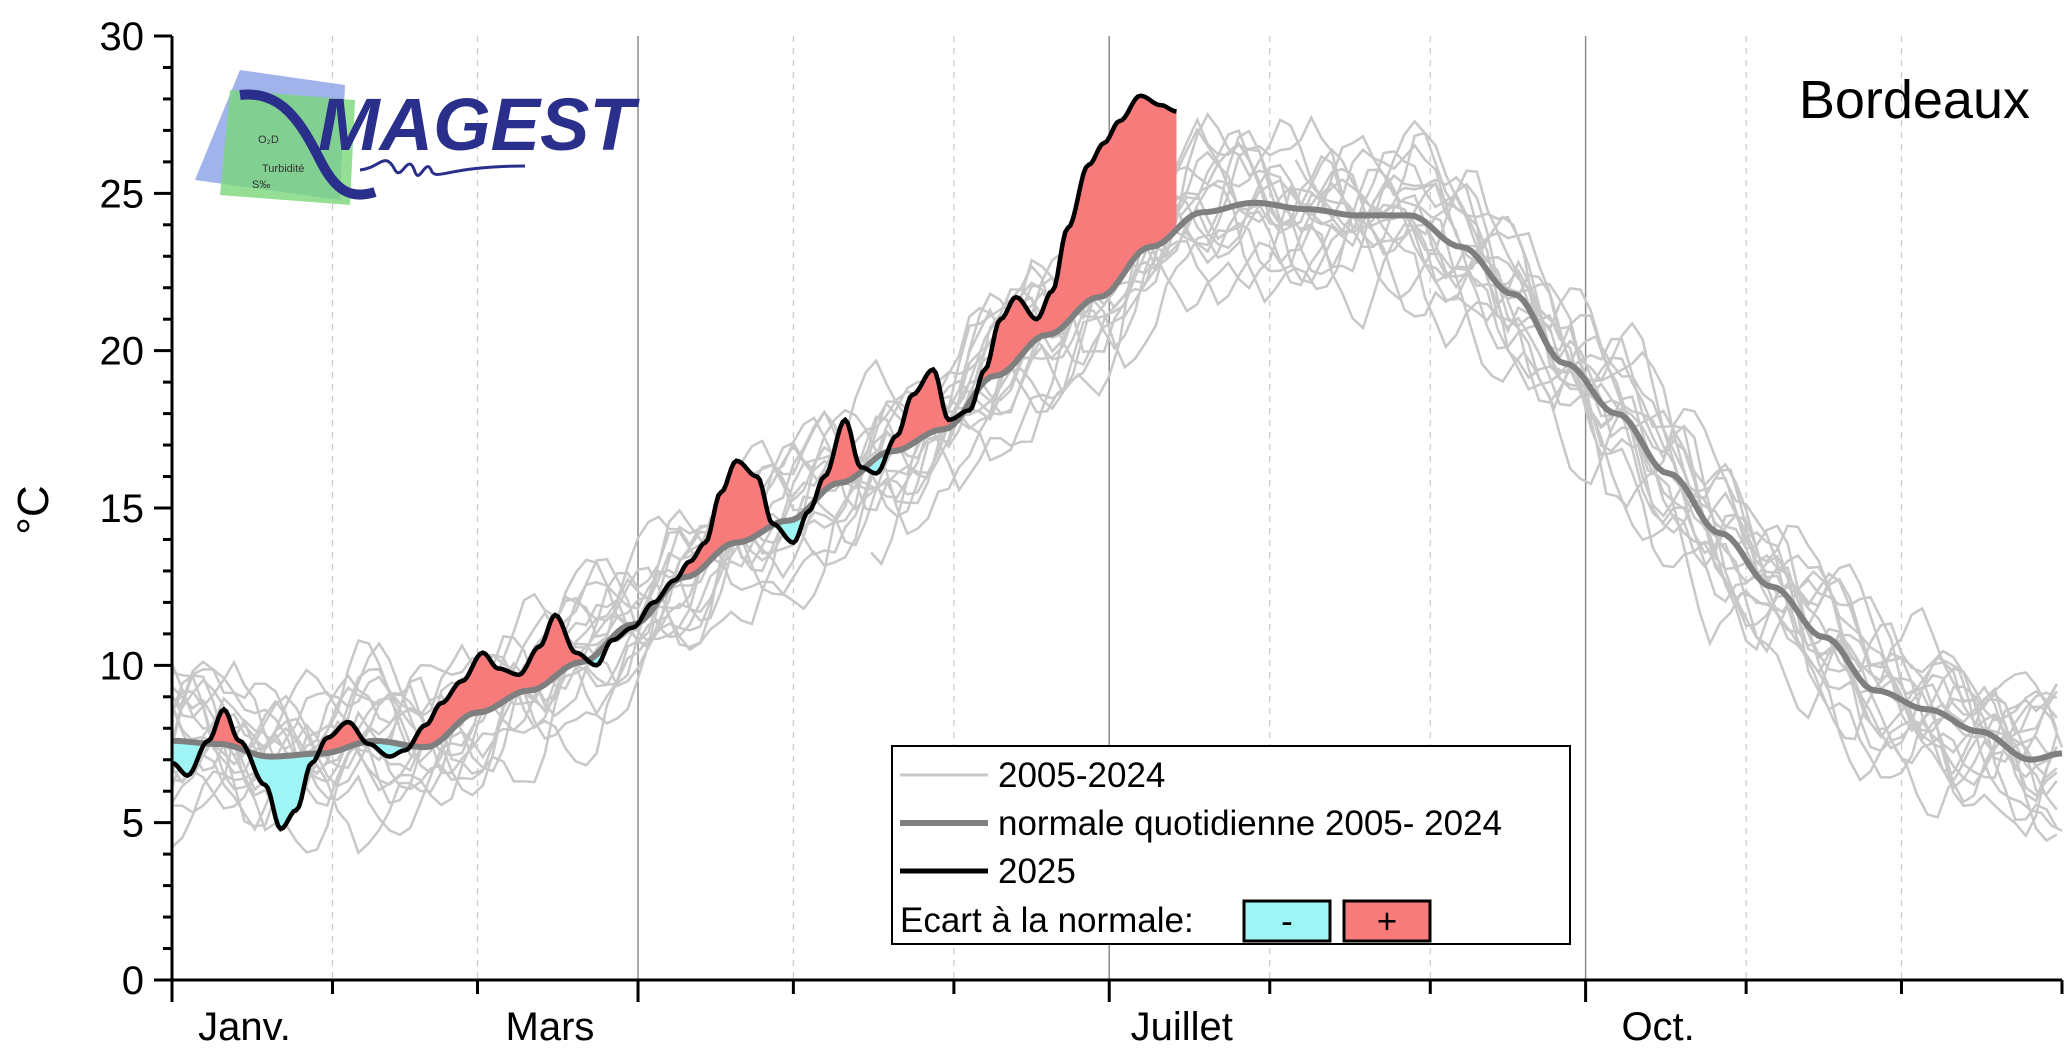 Image resolution: width=2070 pixels, height=1061 pixels. I want to click on negative-deviation-area, so click(283, 790).